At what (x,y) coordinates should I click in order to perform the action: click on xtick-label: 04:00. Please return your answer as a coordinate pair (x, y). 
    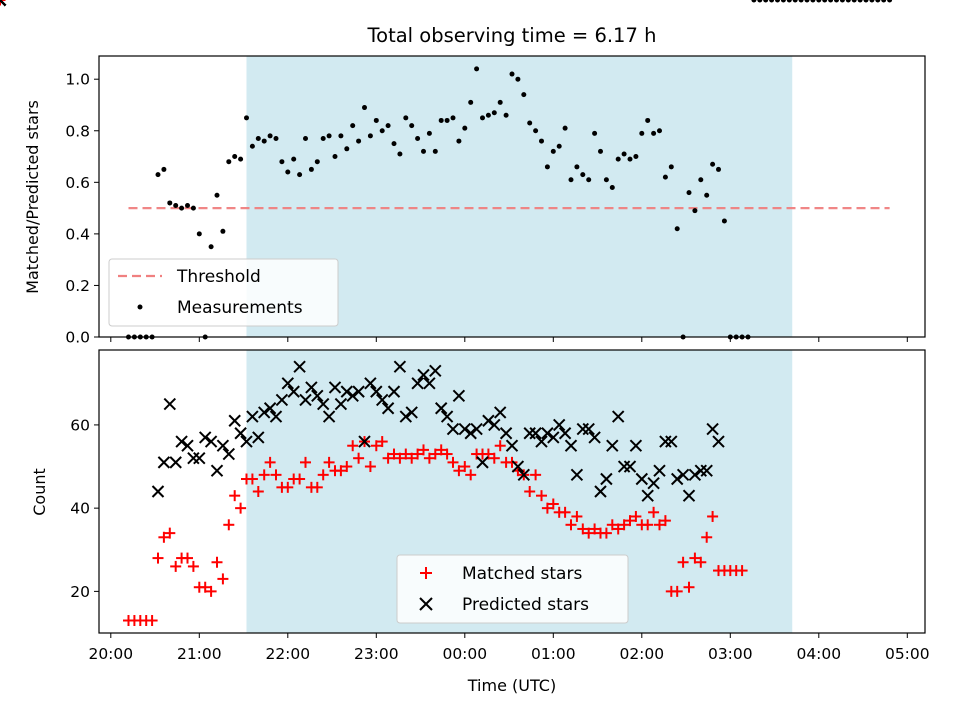
    Looking at the image, I should click on (818, 654).